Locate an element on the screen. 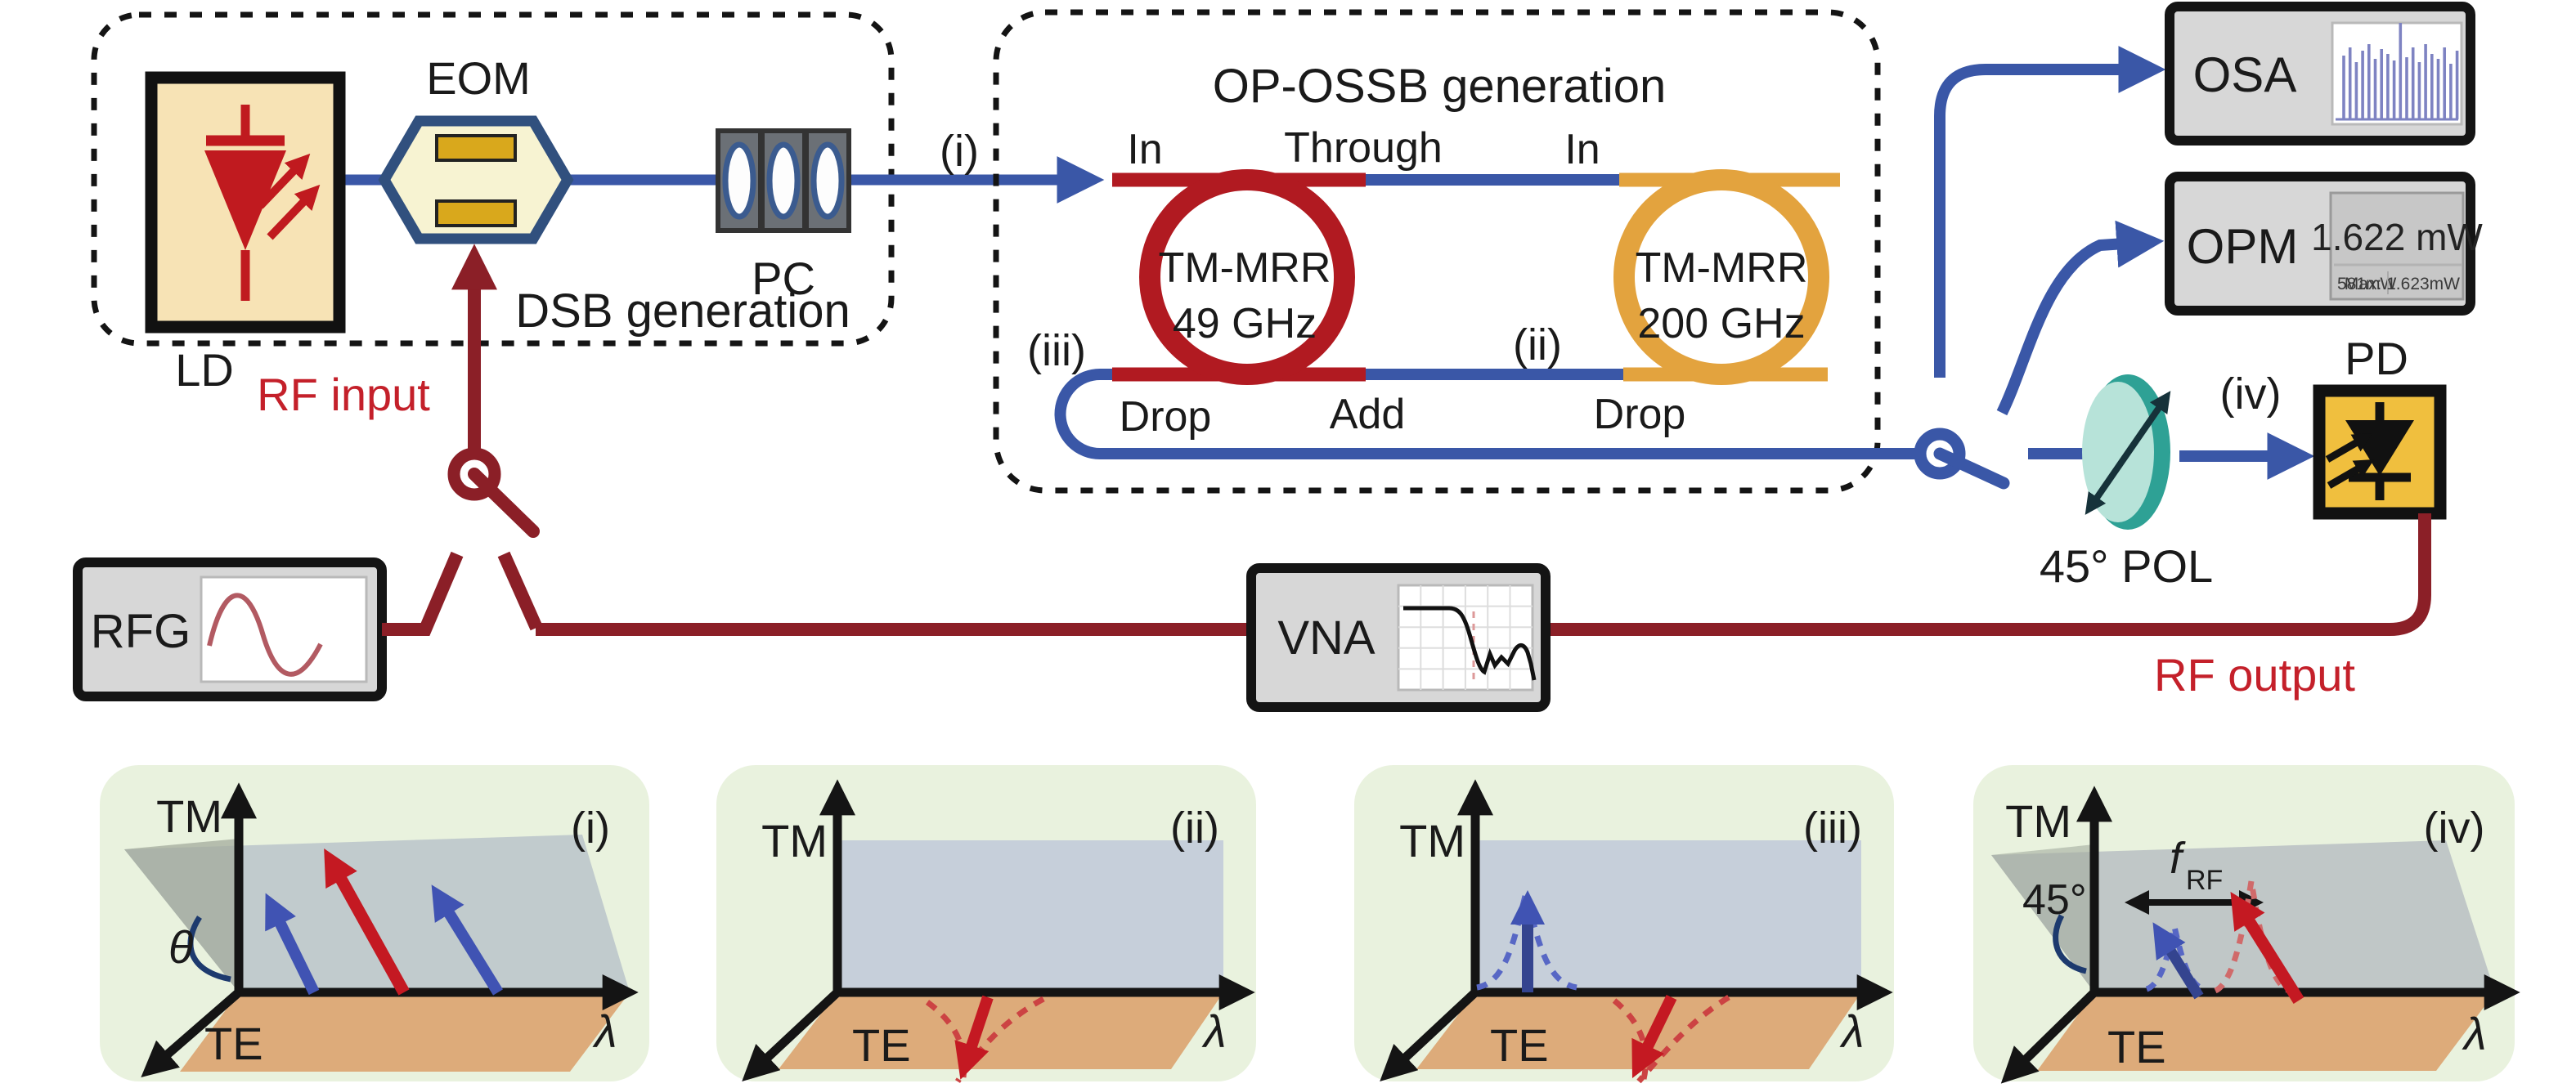 Image resolution: width=2576 pixels, height=1088 pixels. opm-instrument: OPM 1.622 mW 581mW Max: 1.623mW is located at coordinates (2324, 244).